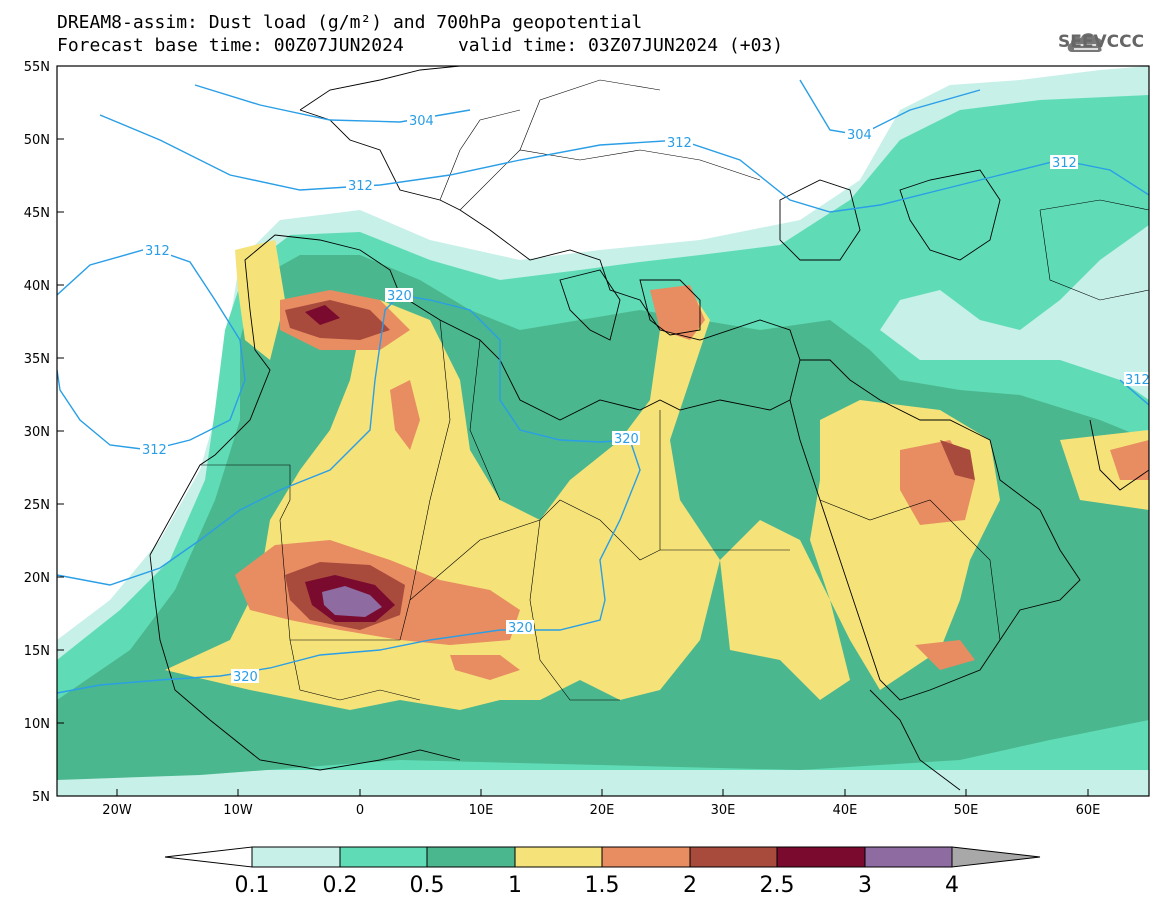 This screenshot has width=1165, height=907. I want to click on contour-label-320b: 320, so click(626, 439).